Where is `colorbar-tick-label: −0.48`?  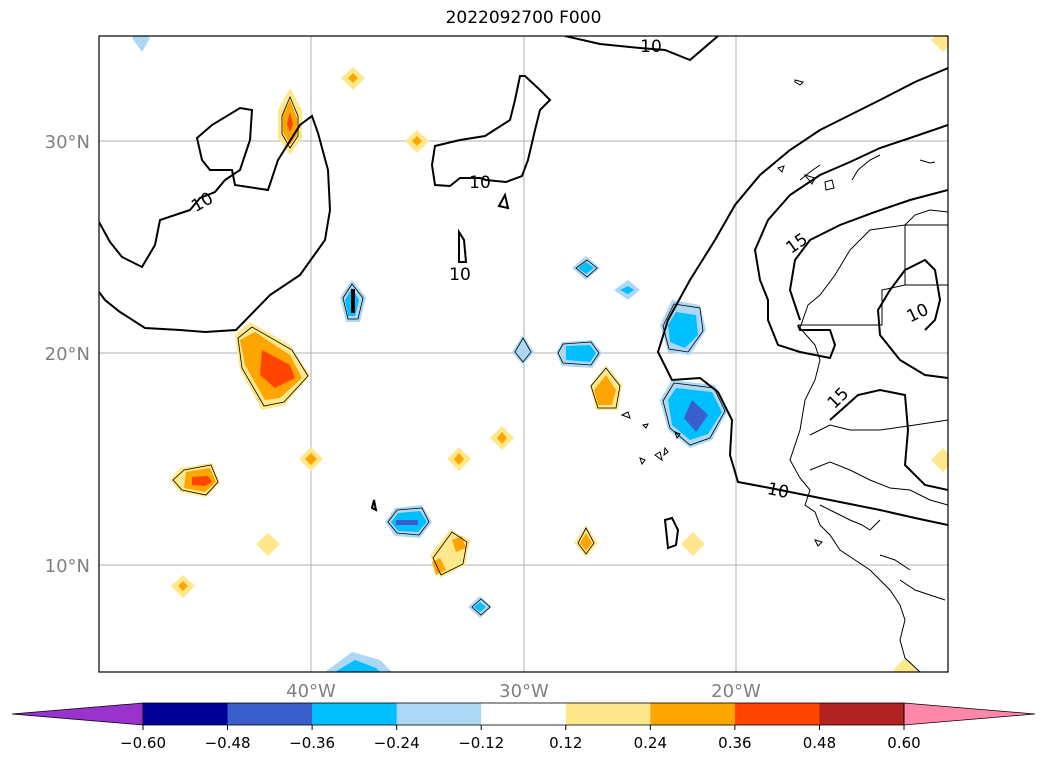
colorbar-tick-label: −0.48 is located at coordinates (228, 743).